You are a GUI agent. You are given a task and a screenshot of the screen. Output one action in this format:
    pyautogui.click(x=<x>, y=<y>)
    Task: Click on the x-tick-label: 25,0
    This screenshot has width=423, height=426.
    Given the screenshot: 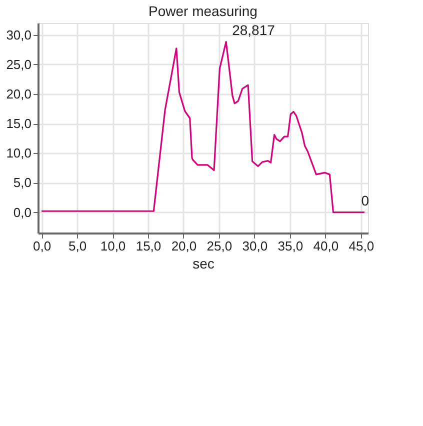 What is the action you would take?
    pyautogui.click(x=219, y=246)
    